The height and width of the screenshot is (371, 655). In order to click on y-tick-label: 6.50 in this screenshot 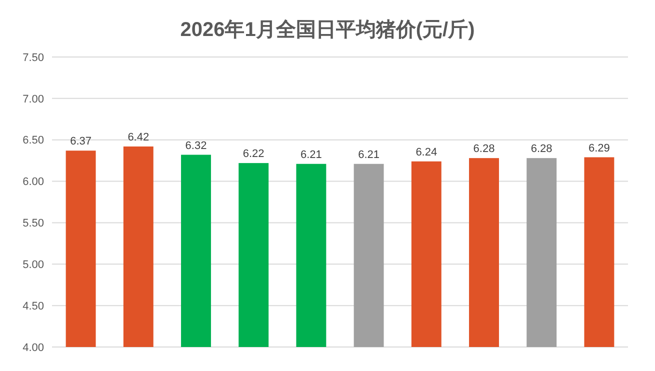, I will do `click(33, 140)`.